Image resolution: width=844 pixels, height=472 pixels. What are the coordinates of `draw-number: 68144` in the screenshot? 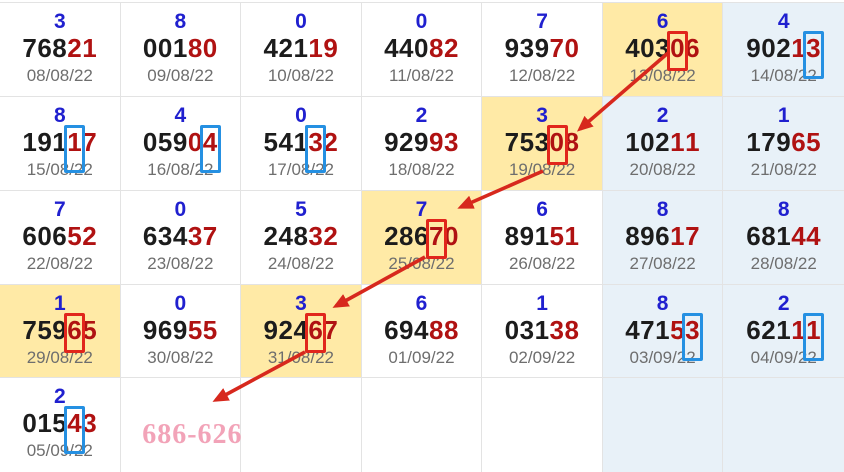 It's located at (784, 236).